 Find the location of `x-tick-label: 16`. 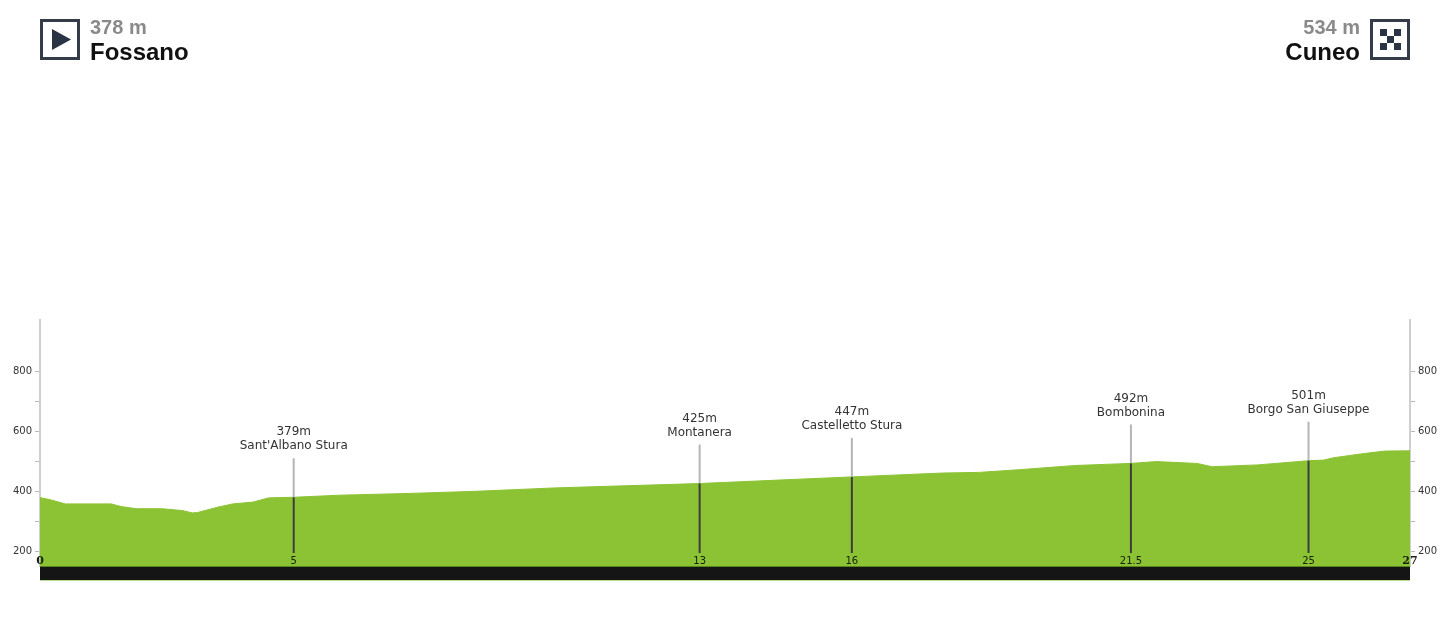

x-tick-label: 16 is located at coordinates (852, 560).